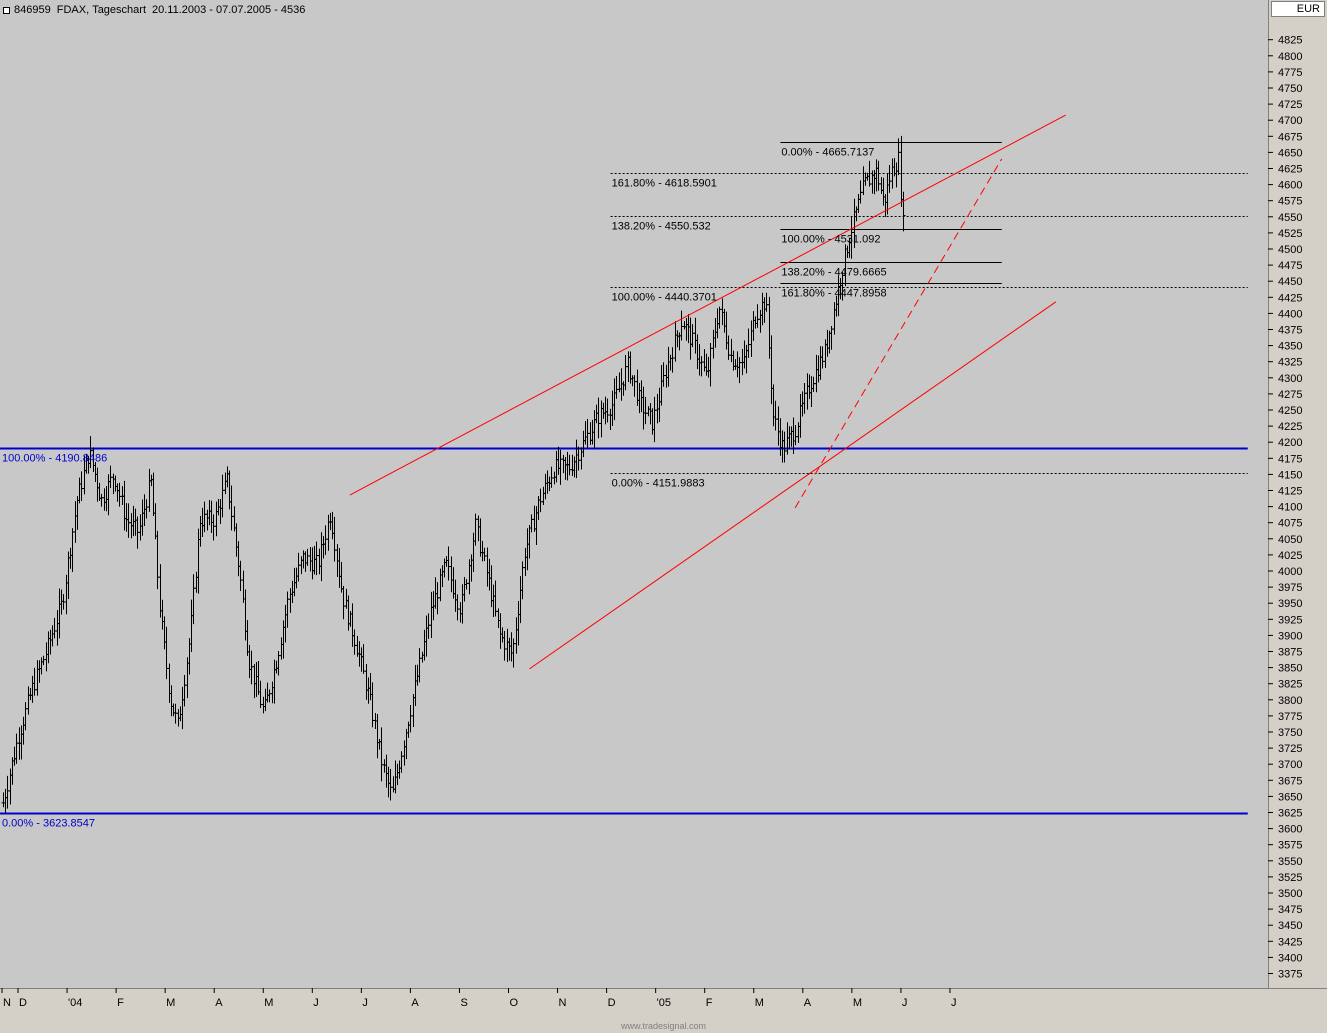 Image resolution: width=1327 pixels, height=1033 pixels. I want to click on price-tick-label: 3850, so click(1290, 669).